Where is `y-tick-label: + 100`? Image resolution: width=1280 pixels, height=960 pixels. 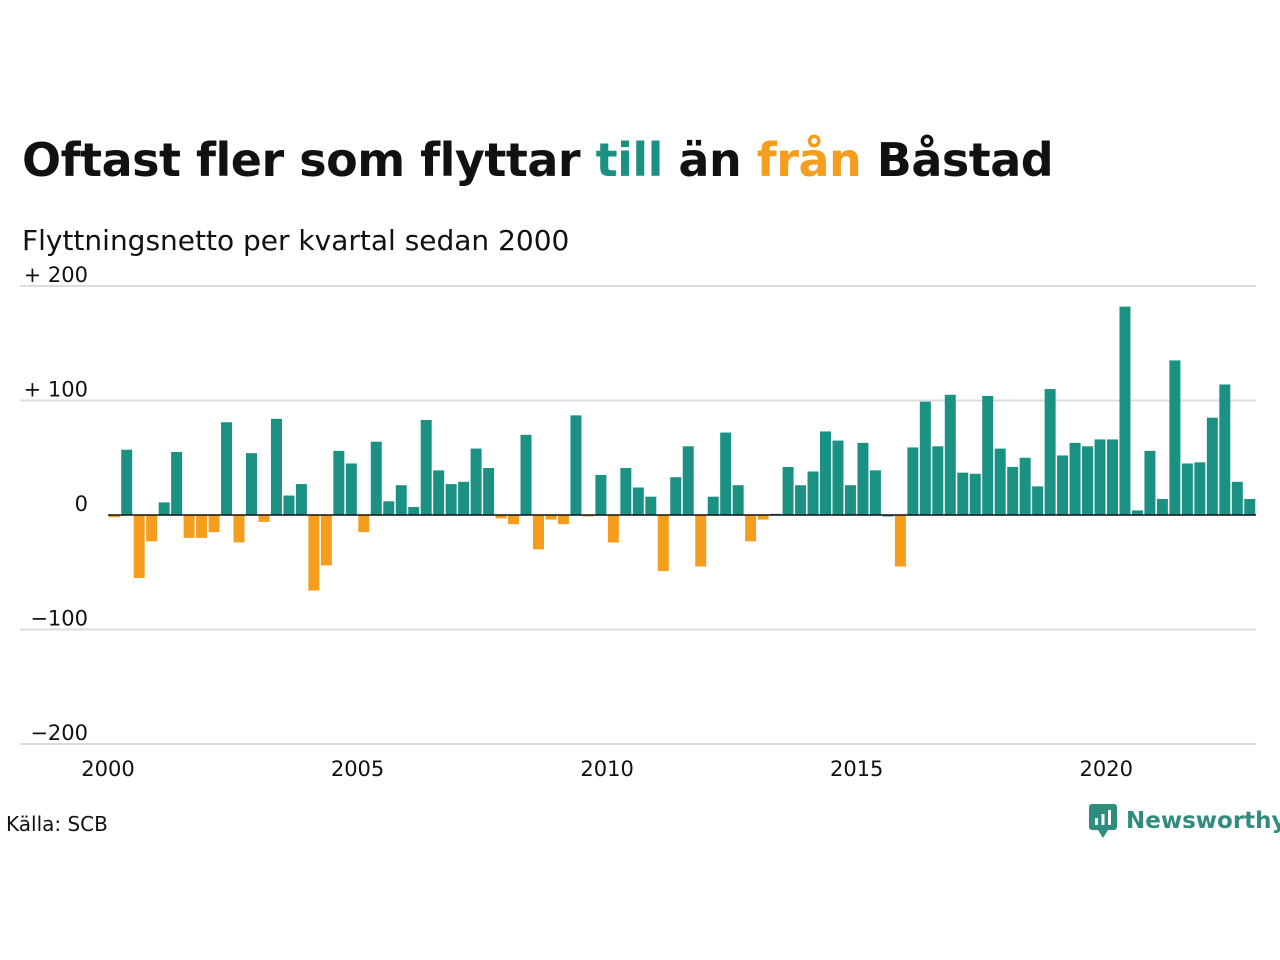
y-tick-label: + 100 is located at coordinates (56, 390).